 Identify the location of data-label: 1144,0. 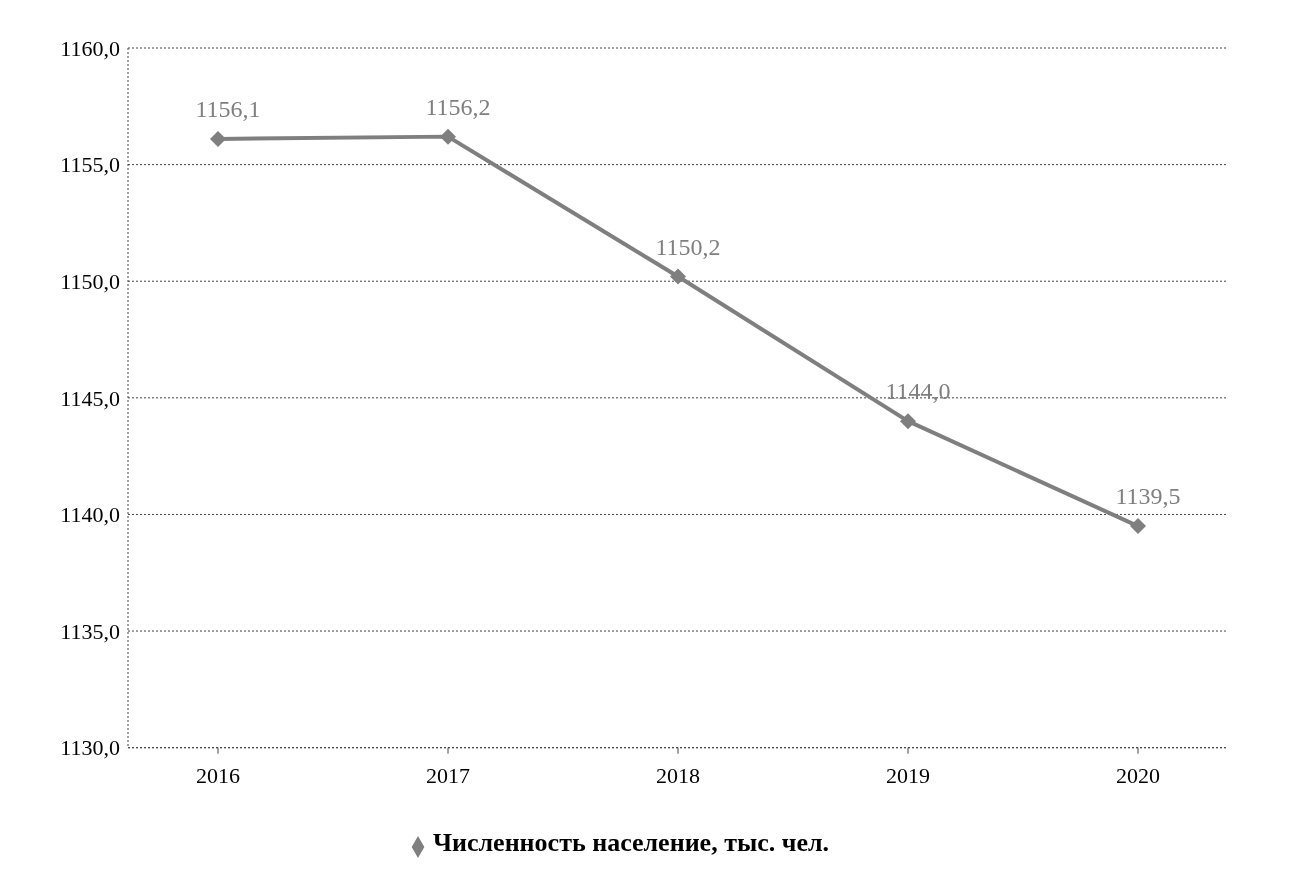
(918, 391).